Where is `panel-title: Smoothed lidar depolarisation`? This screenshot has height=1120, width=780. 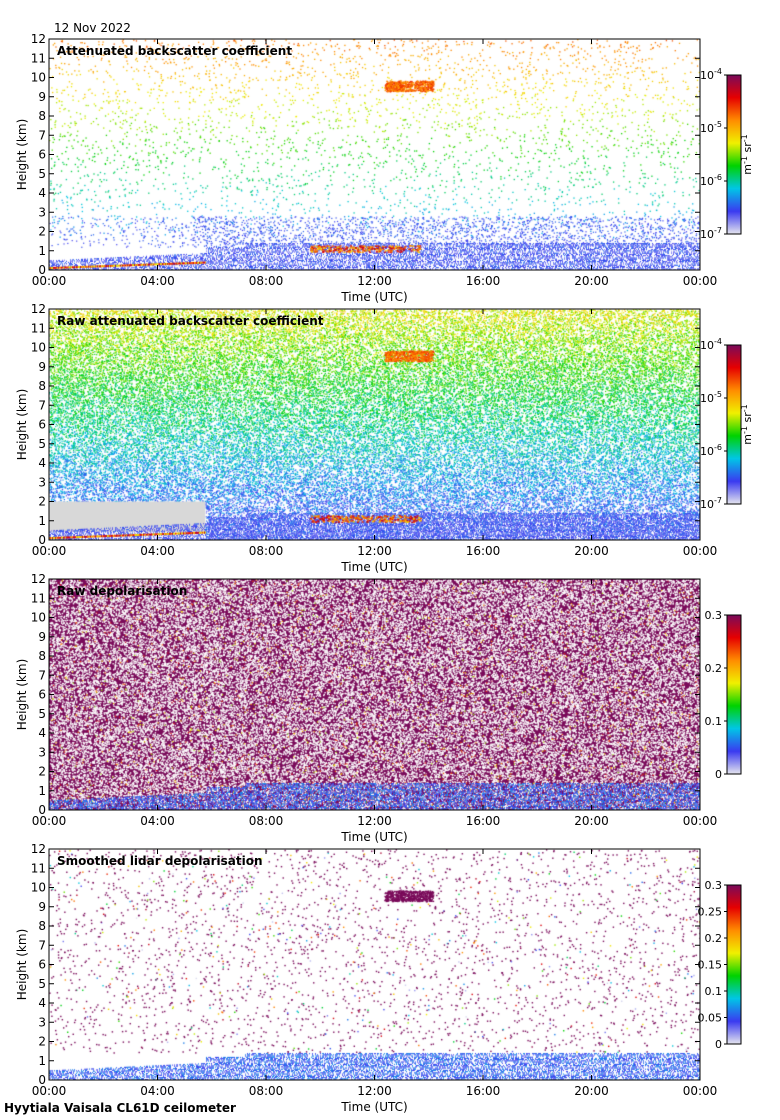 panel-title: Smoothed lidar depolarisation is located at coordinates (160, 861).